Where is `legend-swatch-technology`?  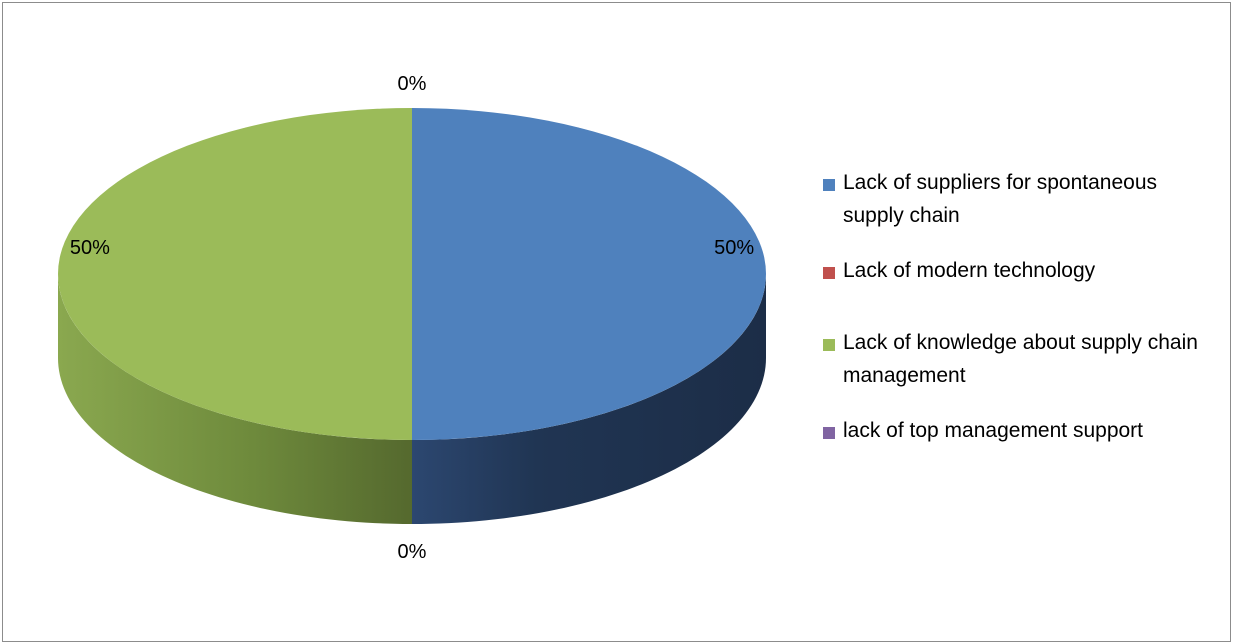 legend-swatch-technology is located at coordinates (829, 273).